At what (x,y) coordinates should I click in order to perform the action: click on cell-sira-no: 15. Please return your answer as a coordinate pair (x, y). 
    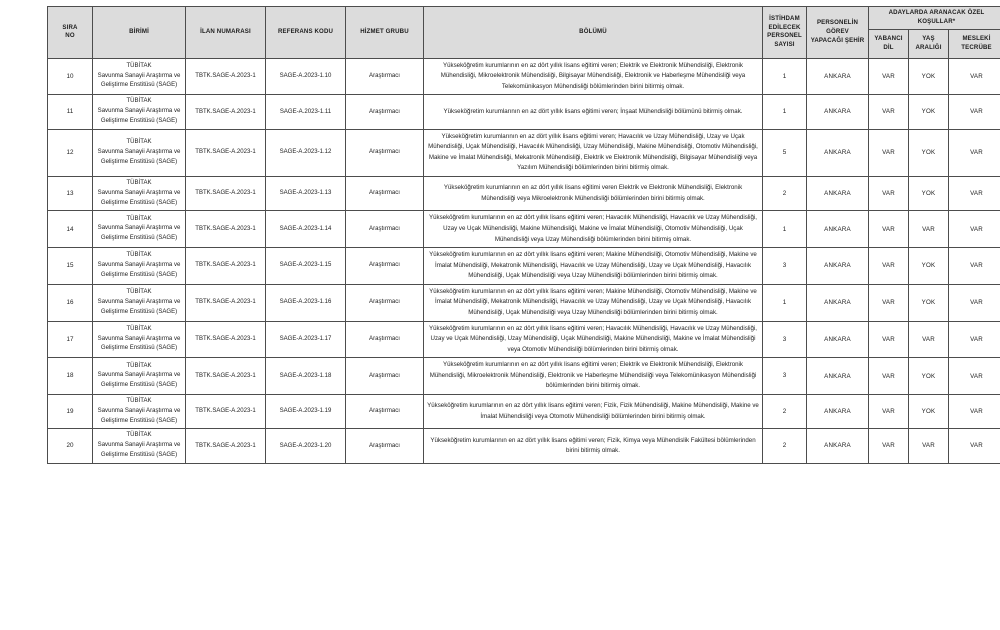
    Looking at the image, I should click on (70, 266).